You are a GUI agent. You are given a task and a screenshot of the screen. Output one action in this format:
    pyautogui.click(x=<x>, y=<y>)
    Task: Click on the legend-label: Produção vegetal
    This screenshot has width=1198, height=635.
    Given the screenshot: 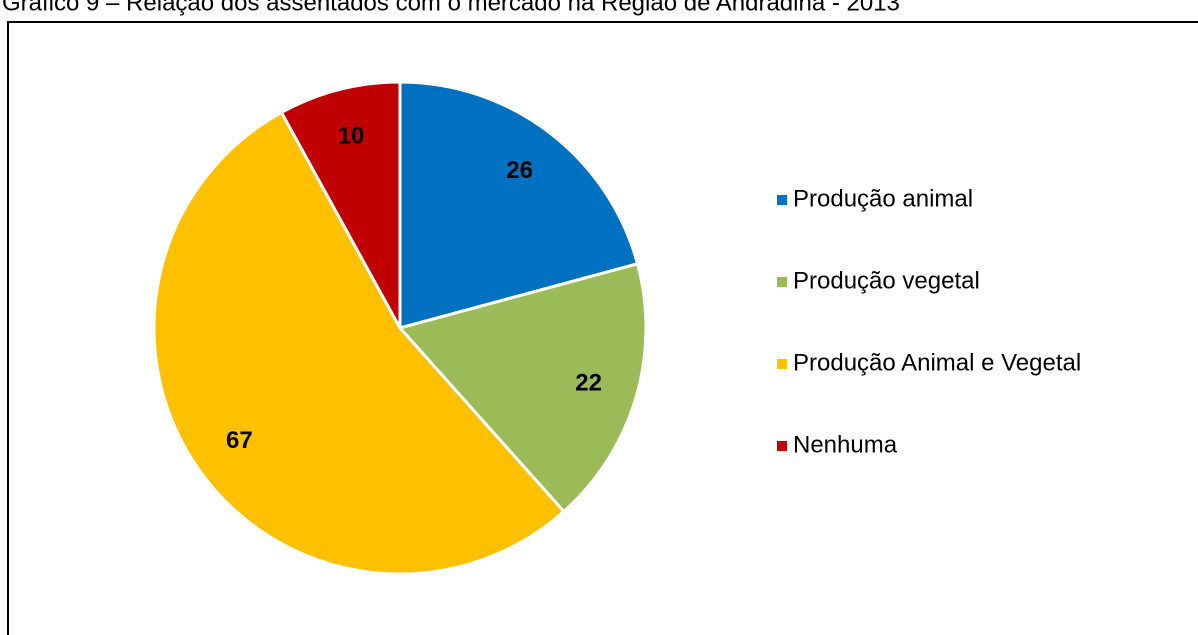 What is the action you would take?
    pyautogui.click(x=886, y=280)
    